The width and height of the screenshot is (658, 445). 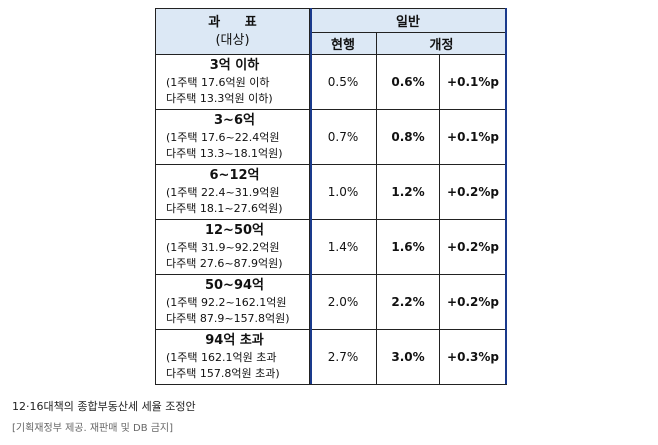 What do you see at coordinates (408, 82) in the screenshot?
I see `row-revised-rate: 0.6%` at bounding box center [408, 82].